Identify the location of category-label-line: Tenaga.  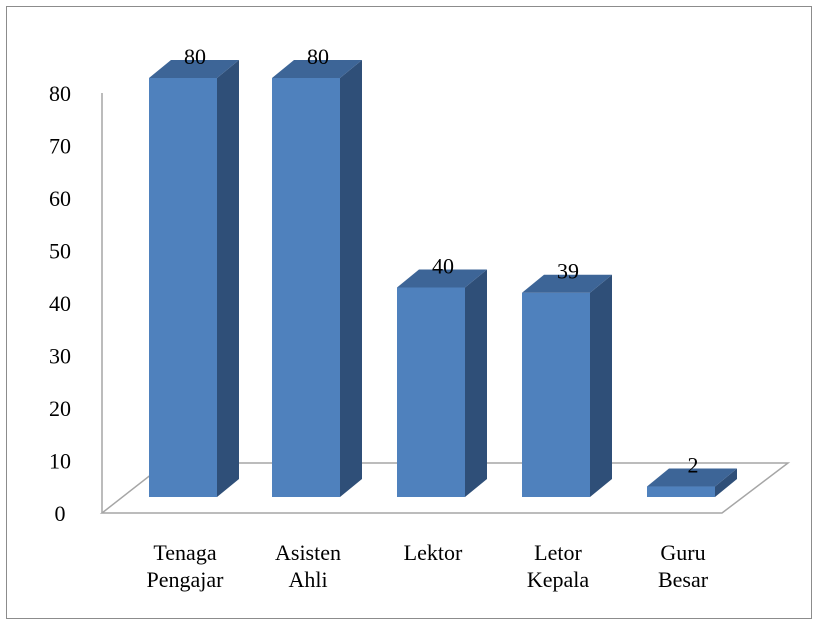
(184, 552).